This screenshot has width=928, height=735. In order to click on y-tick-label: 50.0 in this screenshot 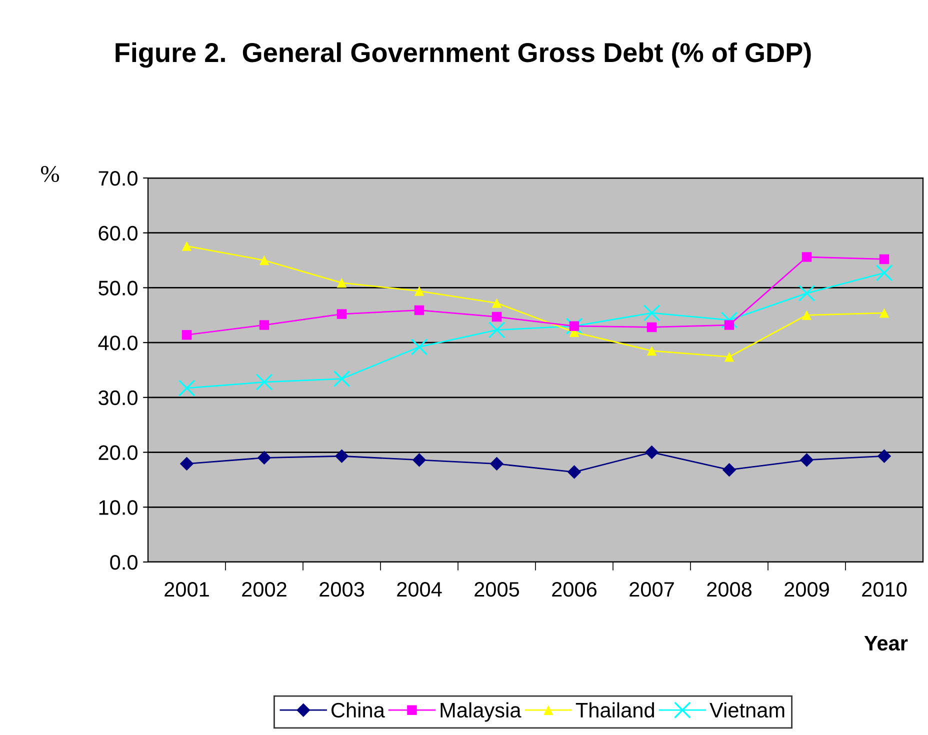, I will do `click(118, 288)`.